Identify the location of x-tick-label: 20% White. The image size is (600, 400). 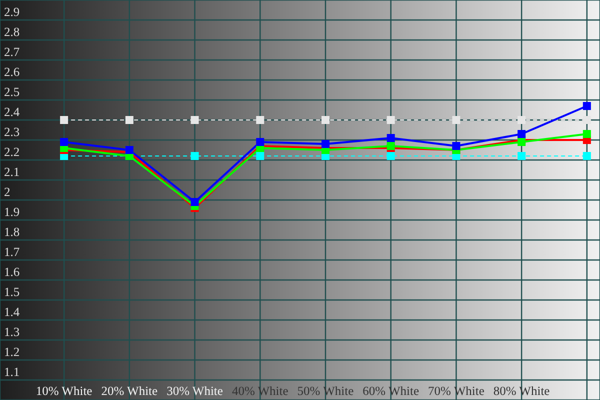
(129, 391).